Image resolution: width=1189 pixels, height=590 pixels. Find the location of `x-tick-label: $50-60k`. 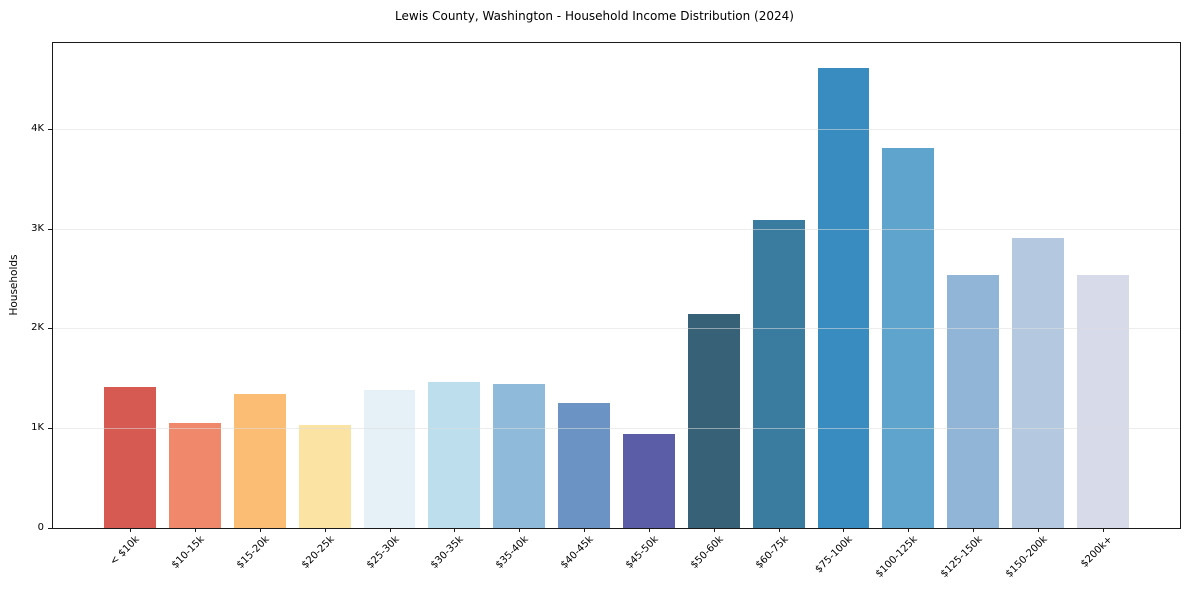

x-tick-label: $50-60k is located at coordinates (707, 552).